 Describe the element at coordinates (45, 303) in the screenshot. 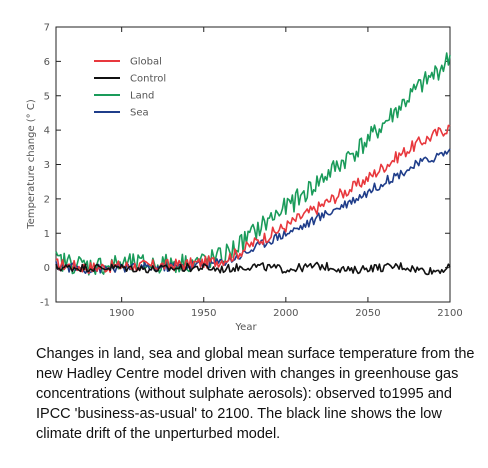

I see `y-tick-label: -1` at that location.